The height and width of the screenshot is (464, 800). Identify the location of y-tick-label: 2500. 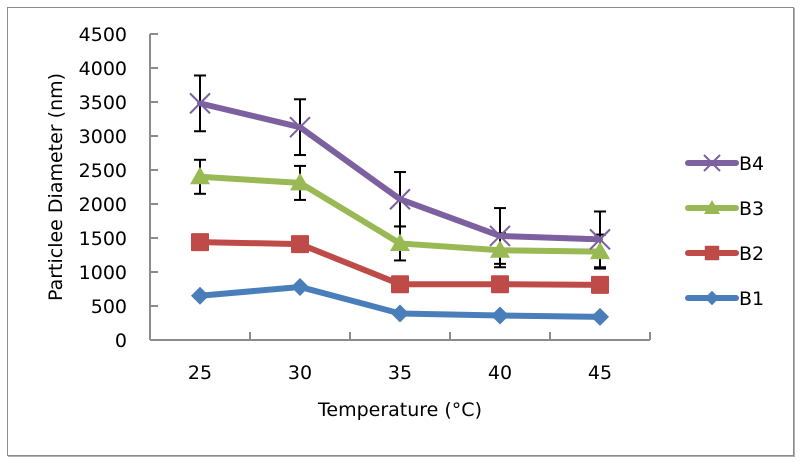
(103, 171).